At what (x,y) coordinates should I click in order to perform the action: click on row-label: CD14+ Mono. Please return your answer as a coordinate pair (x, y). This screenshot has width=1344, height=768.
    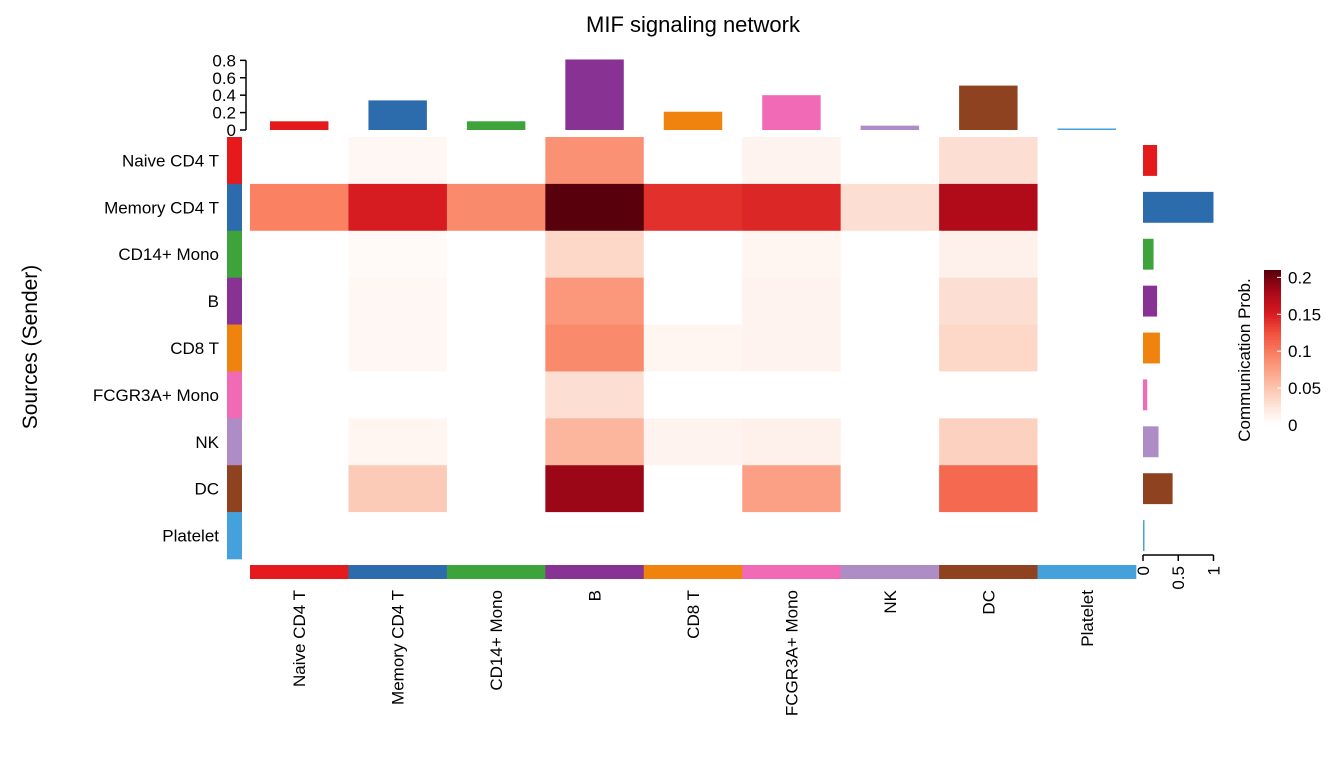
    Looking at the image, I should click on (168, 254).